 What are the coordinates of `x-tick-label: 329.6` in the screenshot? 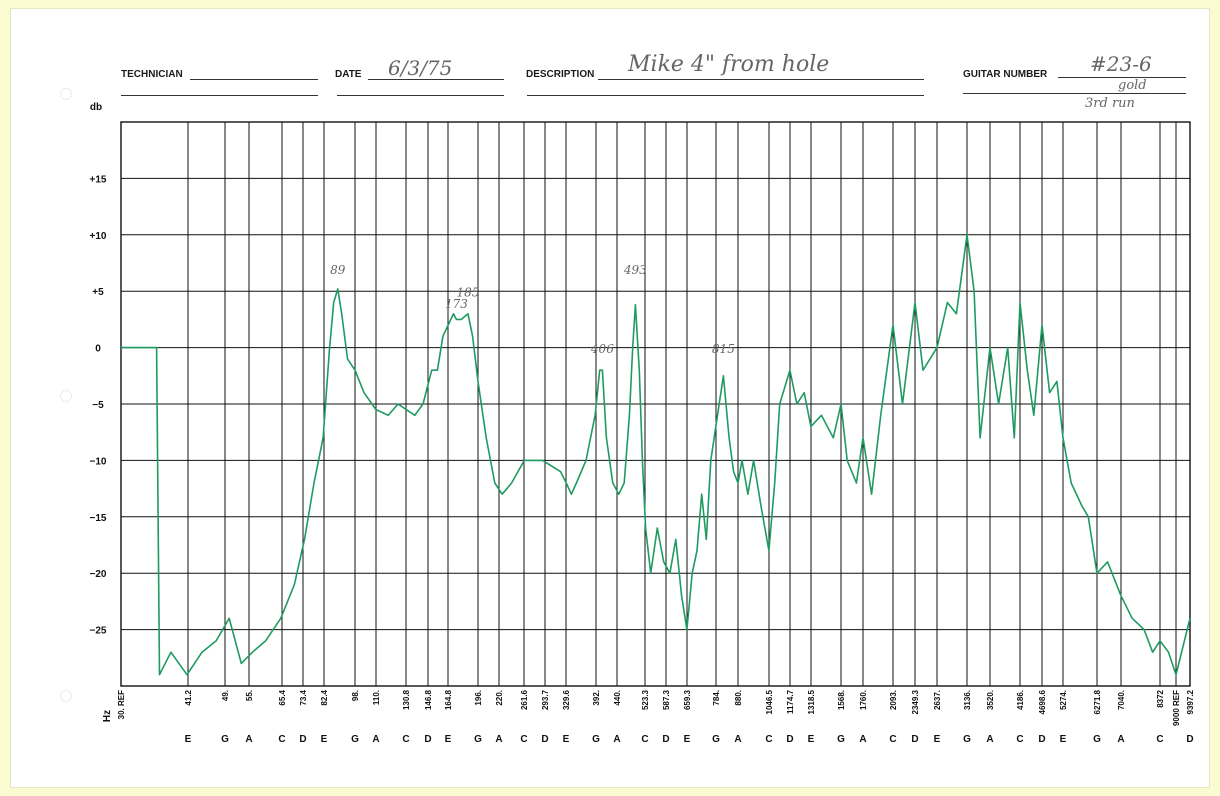 It's located at (566, 699).